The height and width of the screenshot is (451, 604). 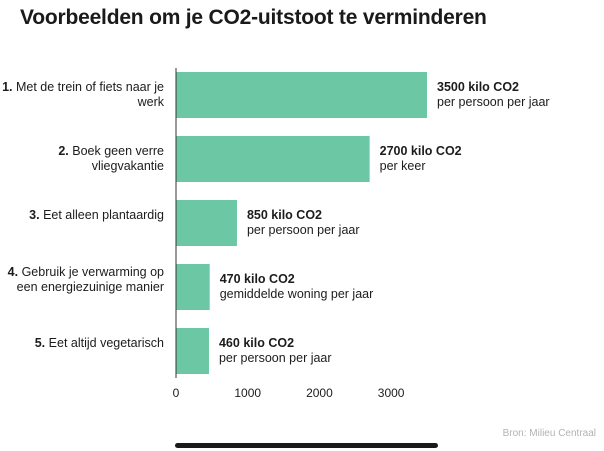 I want to click on value-label-2: 2700 kilo CO2 per keer, so click(x=421, y=159).